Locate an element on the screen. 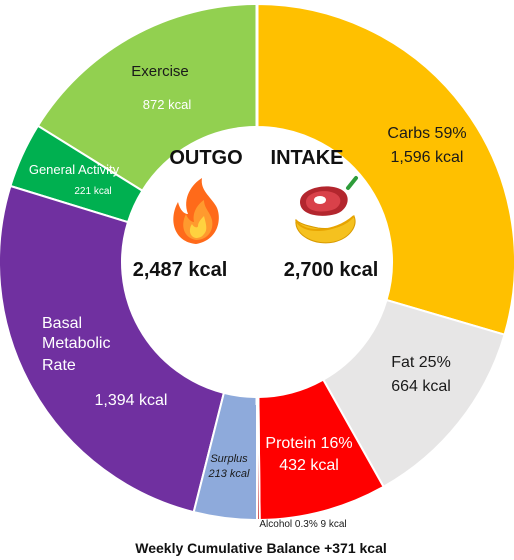 This screenshot has width=514, height=560. label-bmr-line3: Rate is located at coordinates (59, 365).